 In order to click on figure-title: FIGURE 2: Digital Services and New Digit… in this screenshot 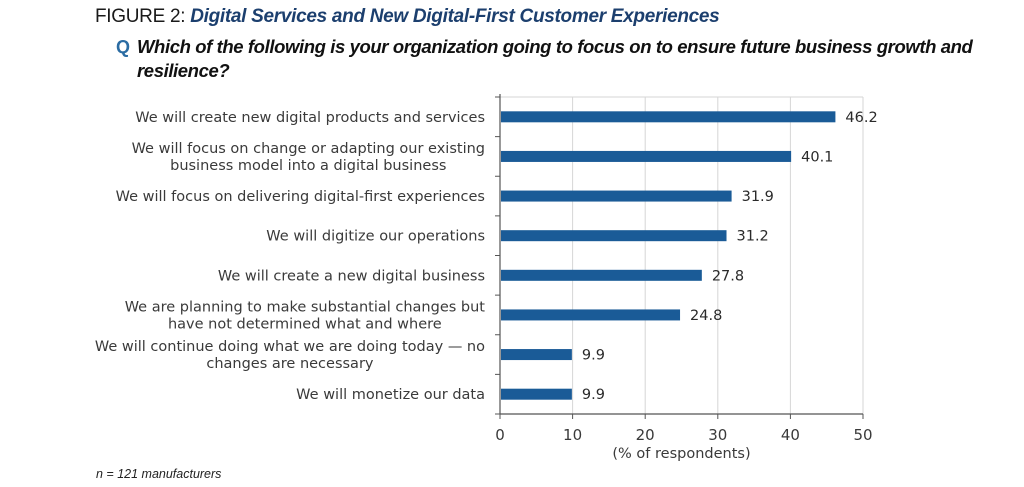, I will do `click(407, 17)`.